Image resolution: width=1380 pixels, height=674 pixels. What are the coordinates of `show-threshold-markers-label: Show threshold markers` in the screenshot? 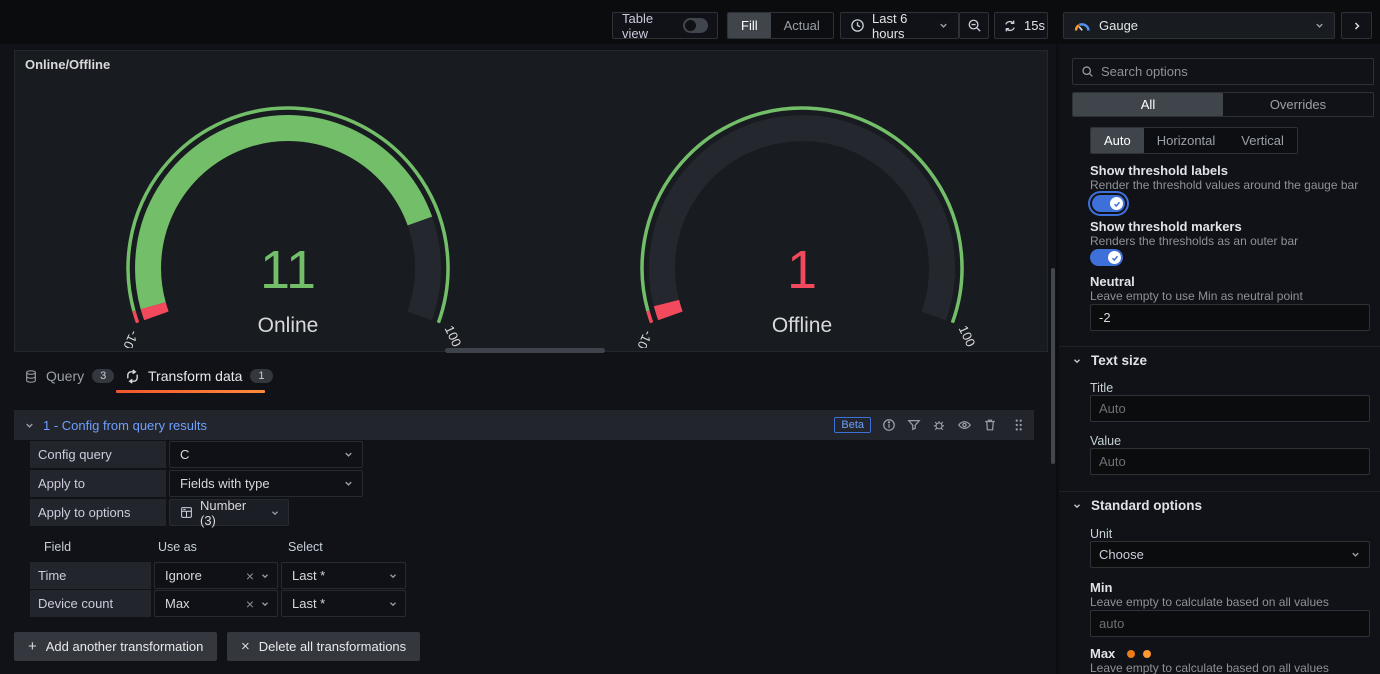 It's located at (1166, 226).